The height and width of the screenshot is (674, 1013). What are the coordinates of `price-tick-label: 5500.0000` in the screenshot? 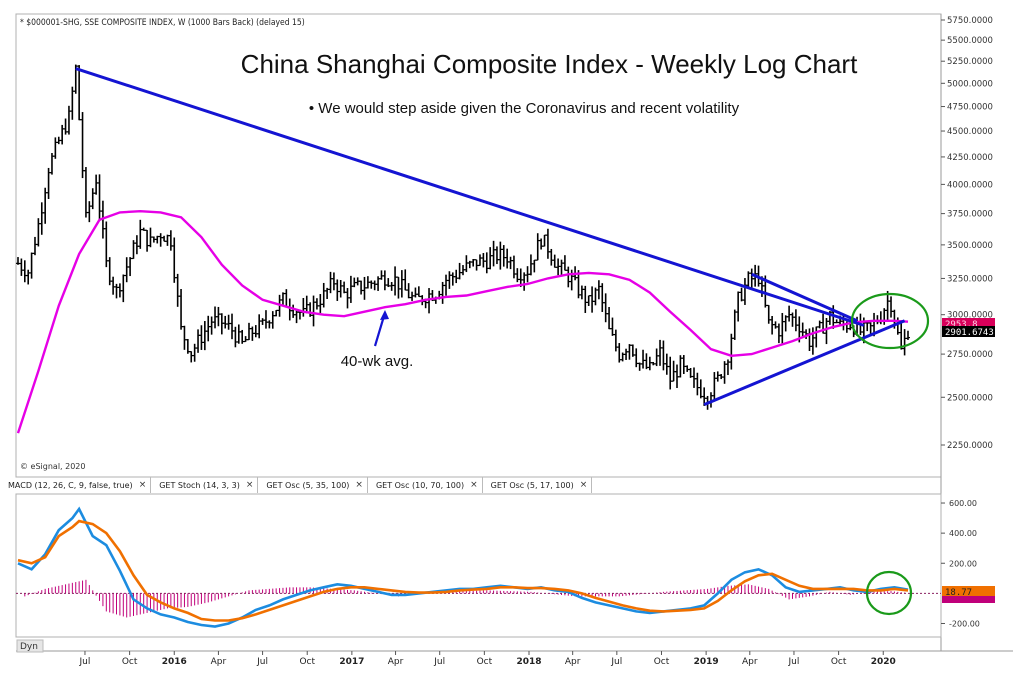 It's located at (970, 41).